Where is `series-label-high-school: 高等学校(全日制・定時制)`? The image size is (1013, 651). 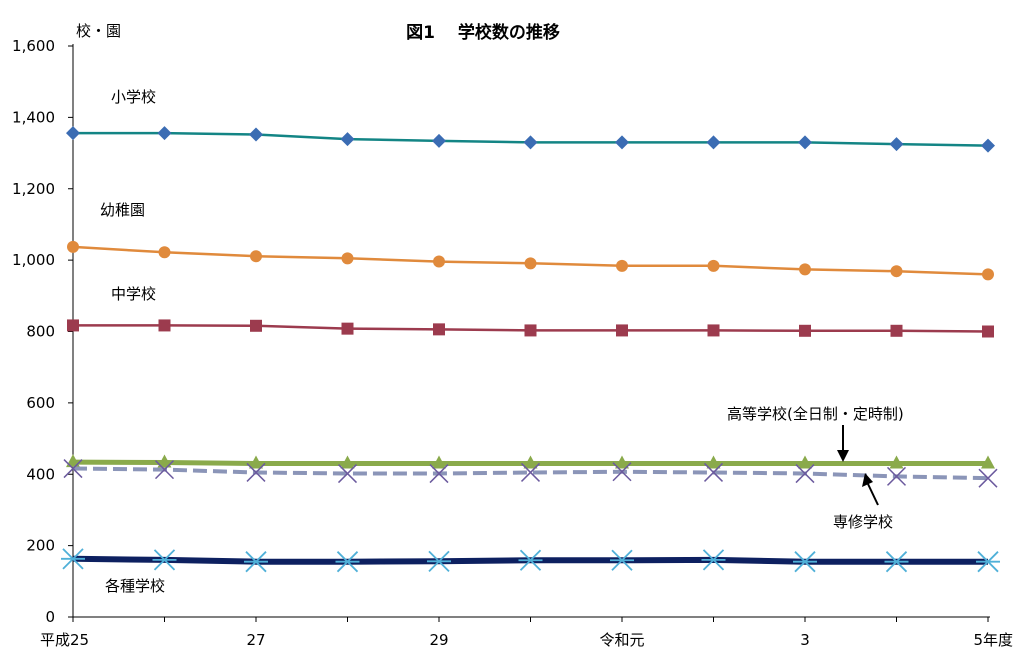
series-label-high-school: 高等学校(全日制・定時制) is located at coordinates (815, 414).